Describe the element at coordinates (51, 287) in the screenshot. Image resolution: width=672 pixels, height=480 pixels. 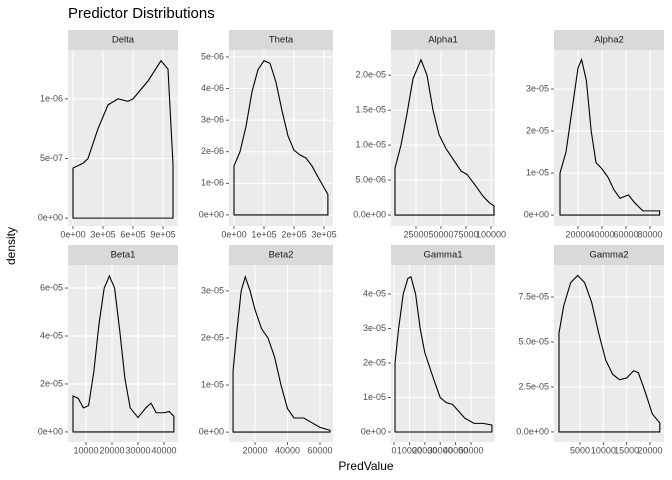
I see `y-tick-label: 6e-05` at that location.